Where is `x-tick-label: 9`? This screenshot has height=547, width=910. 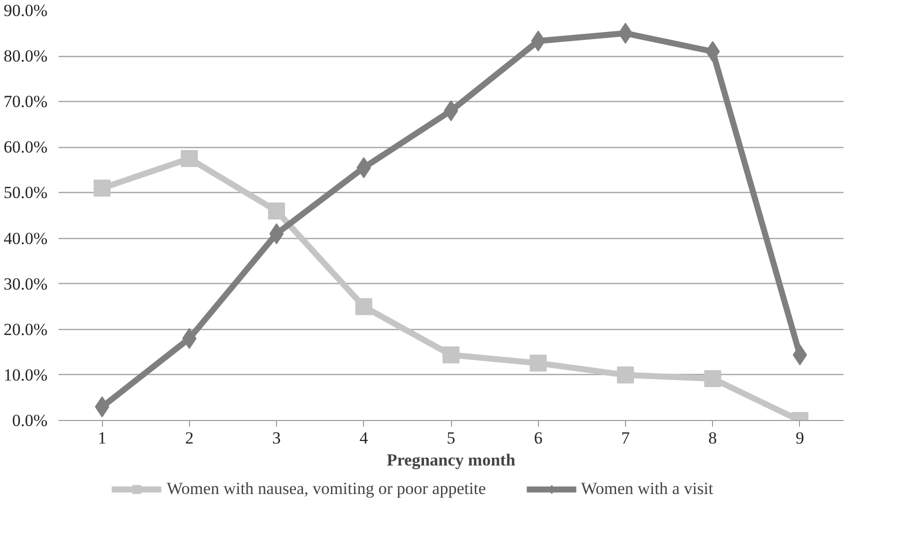
x-tick-label: 9 is located at coordinates (800, 438).